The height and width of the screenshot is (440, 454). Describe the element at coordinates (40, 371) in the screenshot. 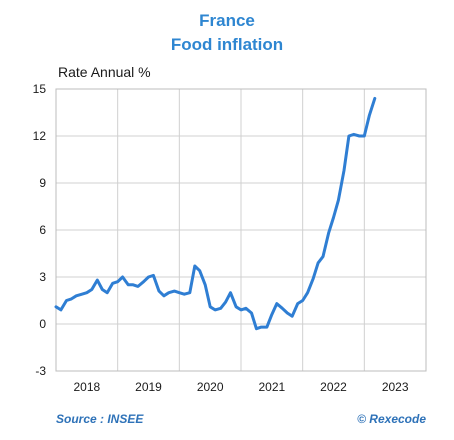

I see `y-tick-label: -3` at that location.